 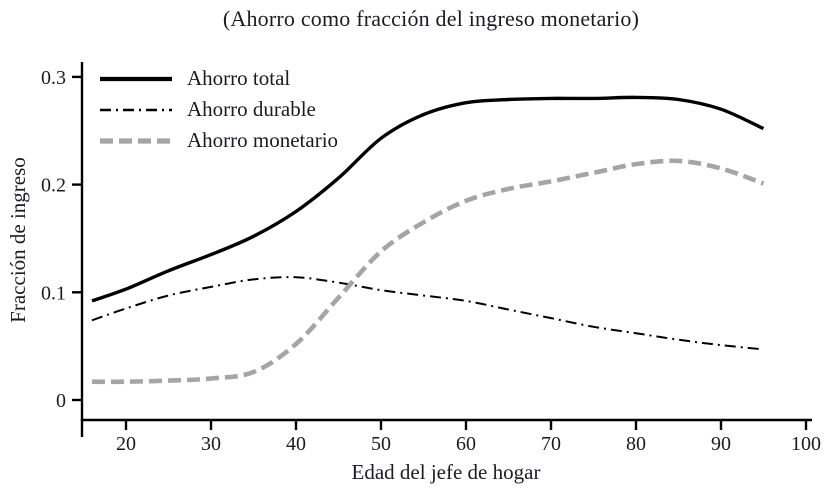 I want to click on y-tick-label: 0.2, so click(x=53, y=186).